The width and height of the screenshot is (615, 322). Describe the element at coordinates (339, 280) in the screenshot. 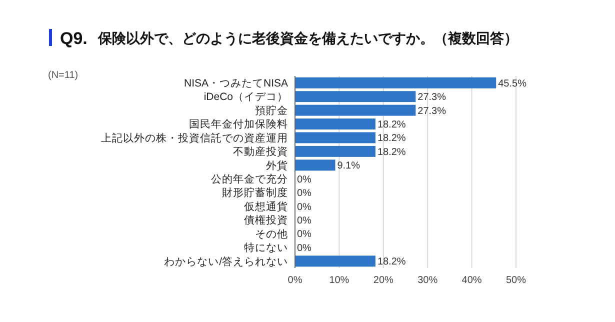

I see `x-tick-label: 10%` at that location.